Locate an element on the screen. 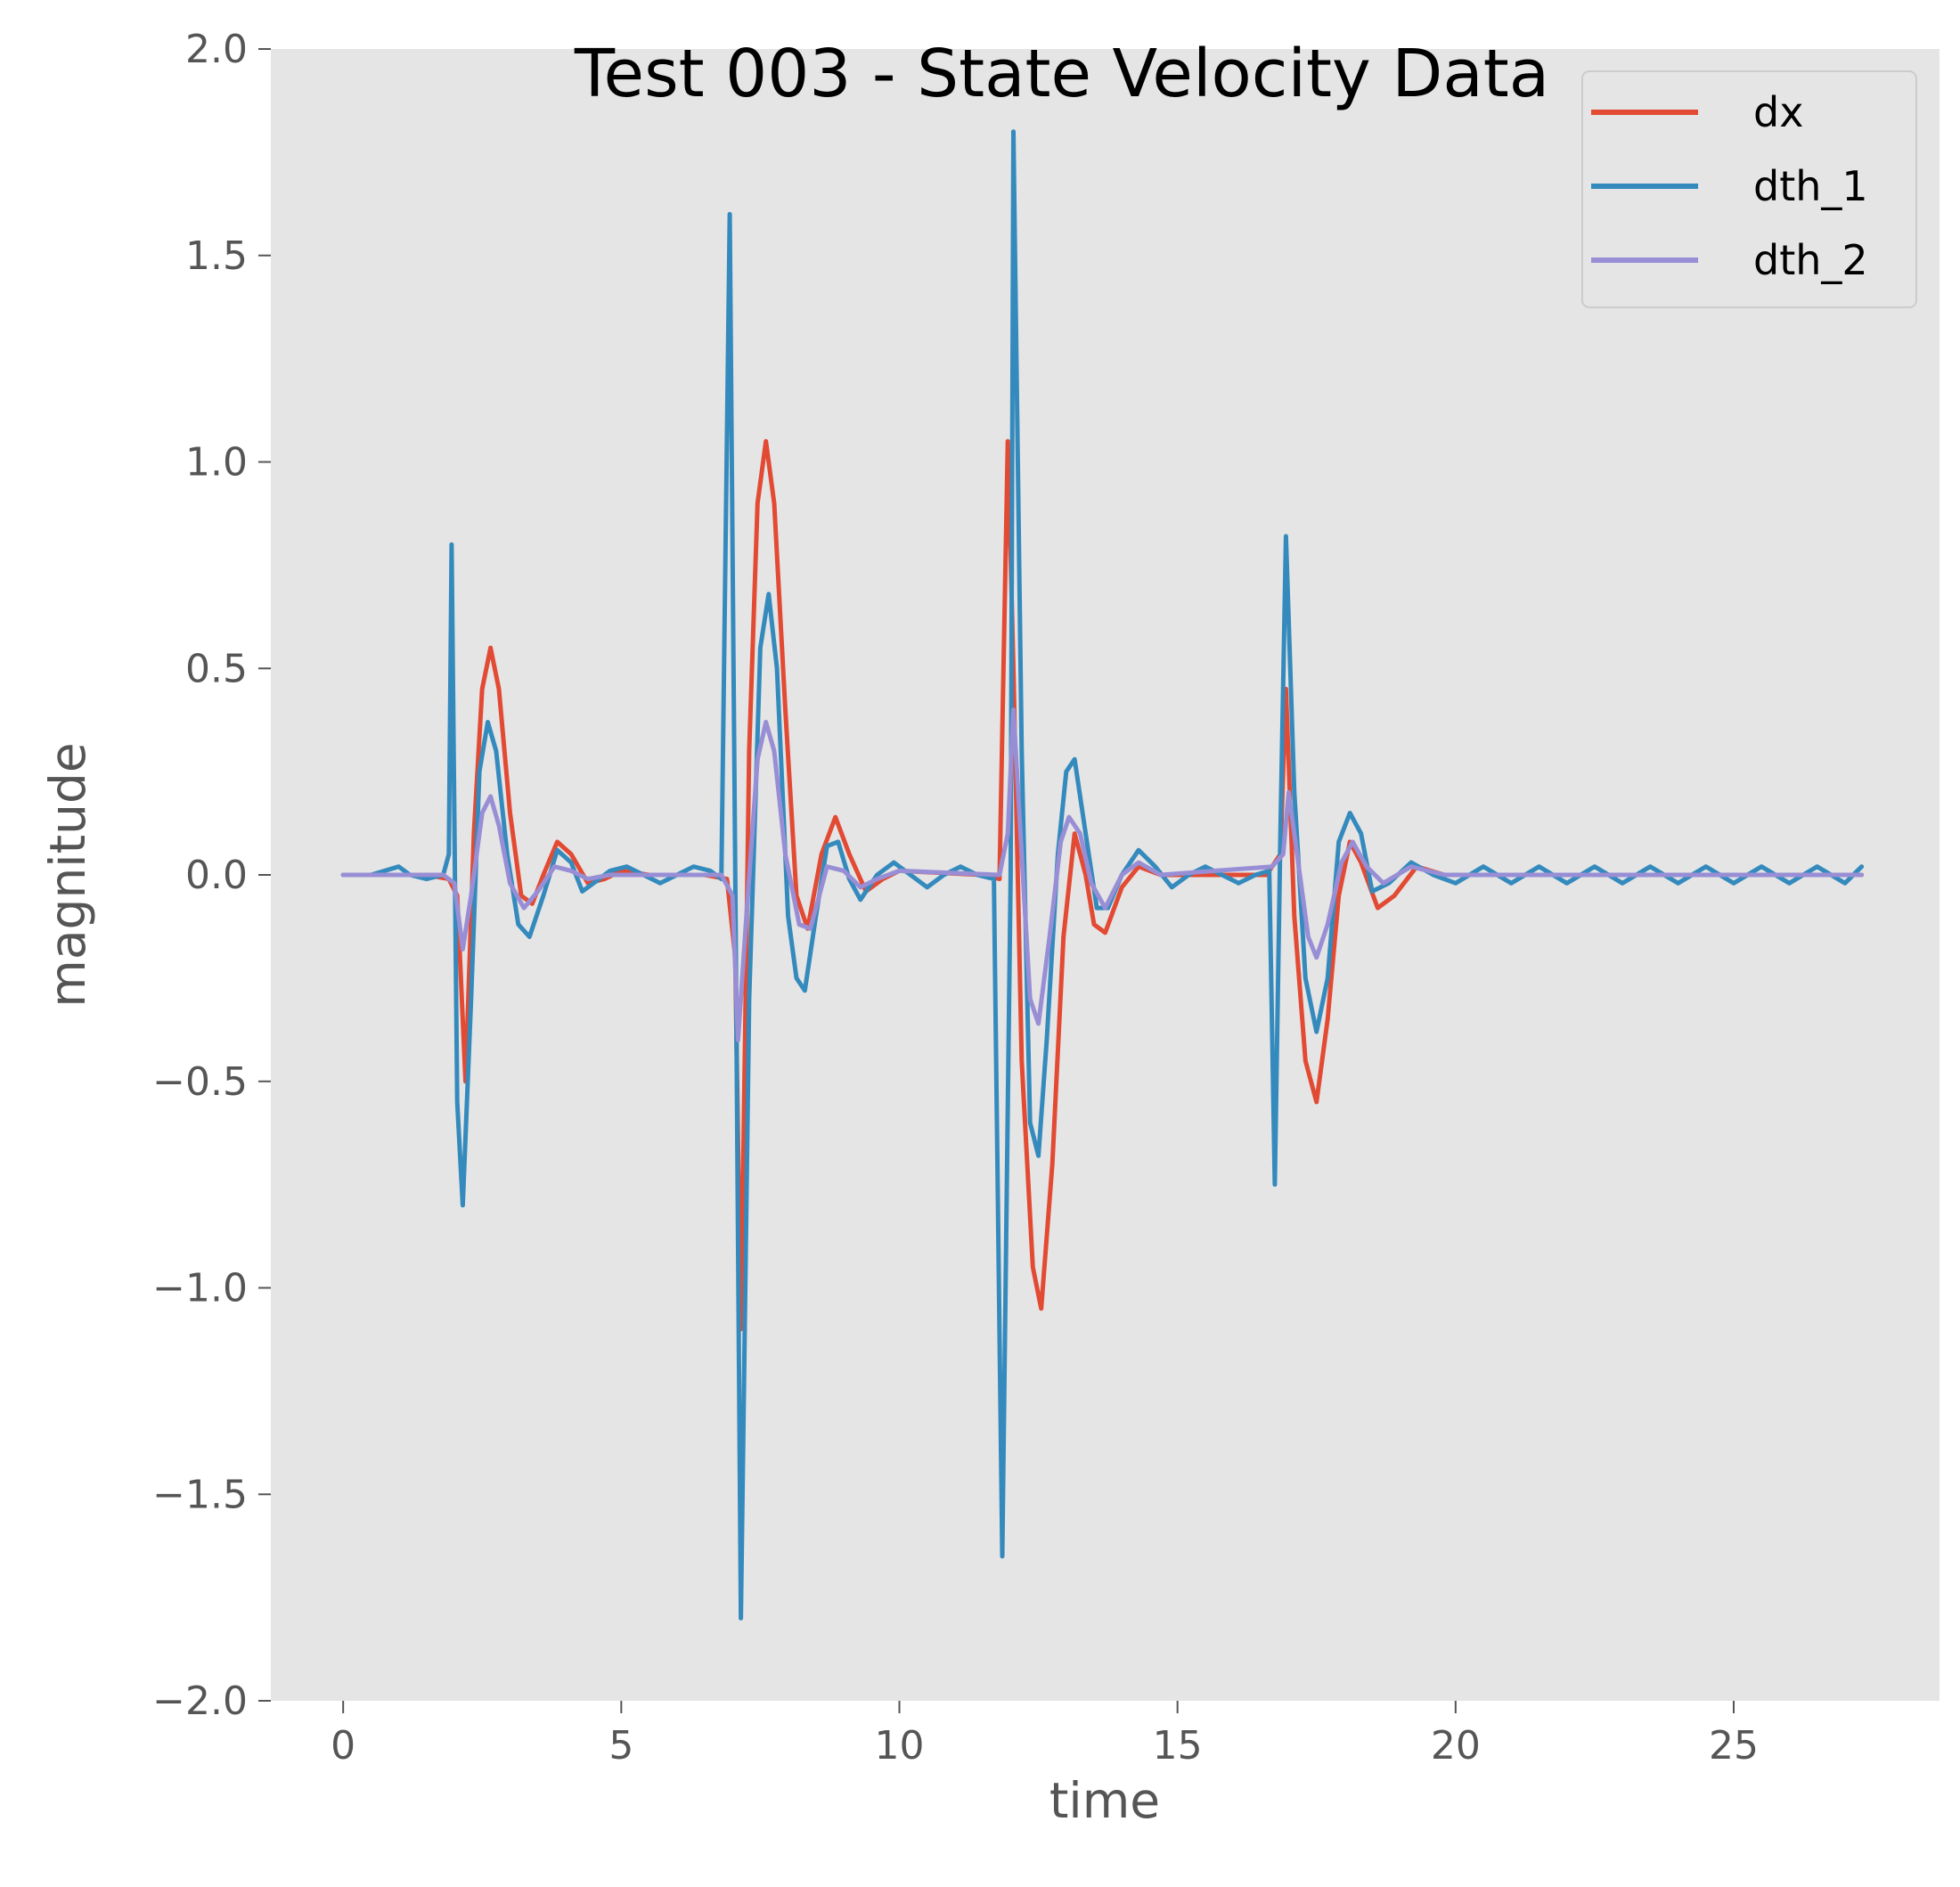  legend-frame is located at coordinates (1749, 189).